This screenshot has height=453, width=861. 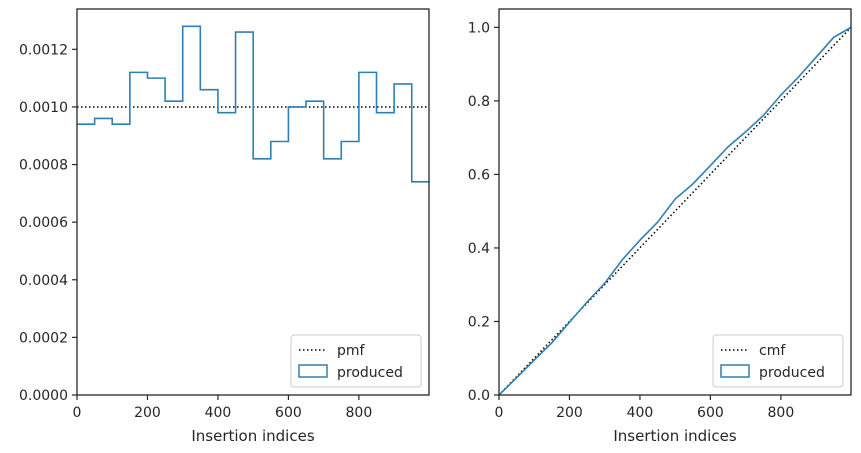 What do you see at coordinates (479, 102) in the screenshot?
I see `y-tick-label: 0.8` at bounding box center [479, 102].